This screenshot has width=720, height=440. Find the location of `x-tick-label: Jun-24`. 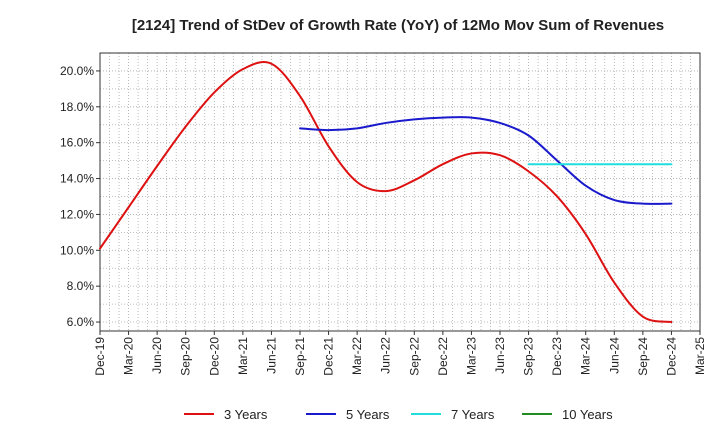

x-tick-label: Jun-24 is located at coordinates (614, 355).